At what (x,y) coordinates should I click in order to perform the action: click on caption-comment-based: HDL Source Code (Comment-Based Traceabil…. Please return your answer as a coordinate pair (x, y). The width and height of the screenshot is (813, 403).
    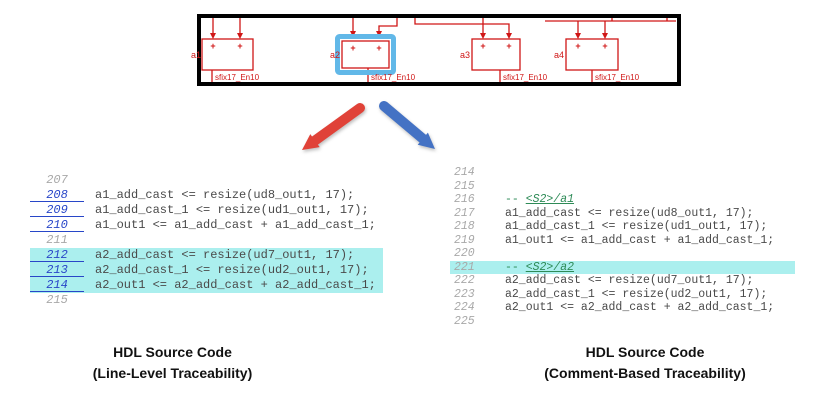
    Looking at the image, I should click on (645, 363).